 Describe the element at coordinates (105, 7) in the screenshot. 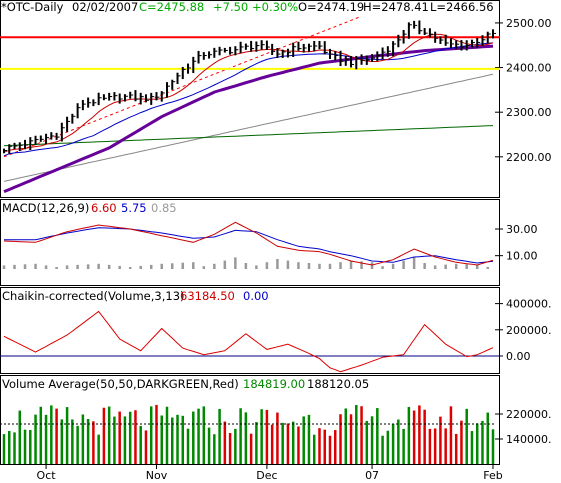

I see `chart-date: 02/02/2007` at that location.